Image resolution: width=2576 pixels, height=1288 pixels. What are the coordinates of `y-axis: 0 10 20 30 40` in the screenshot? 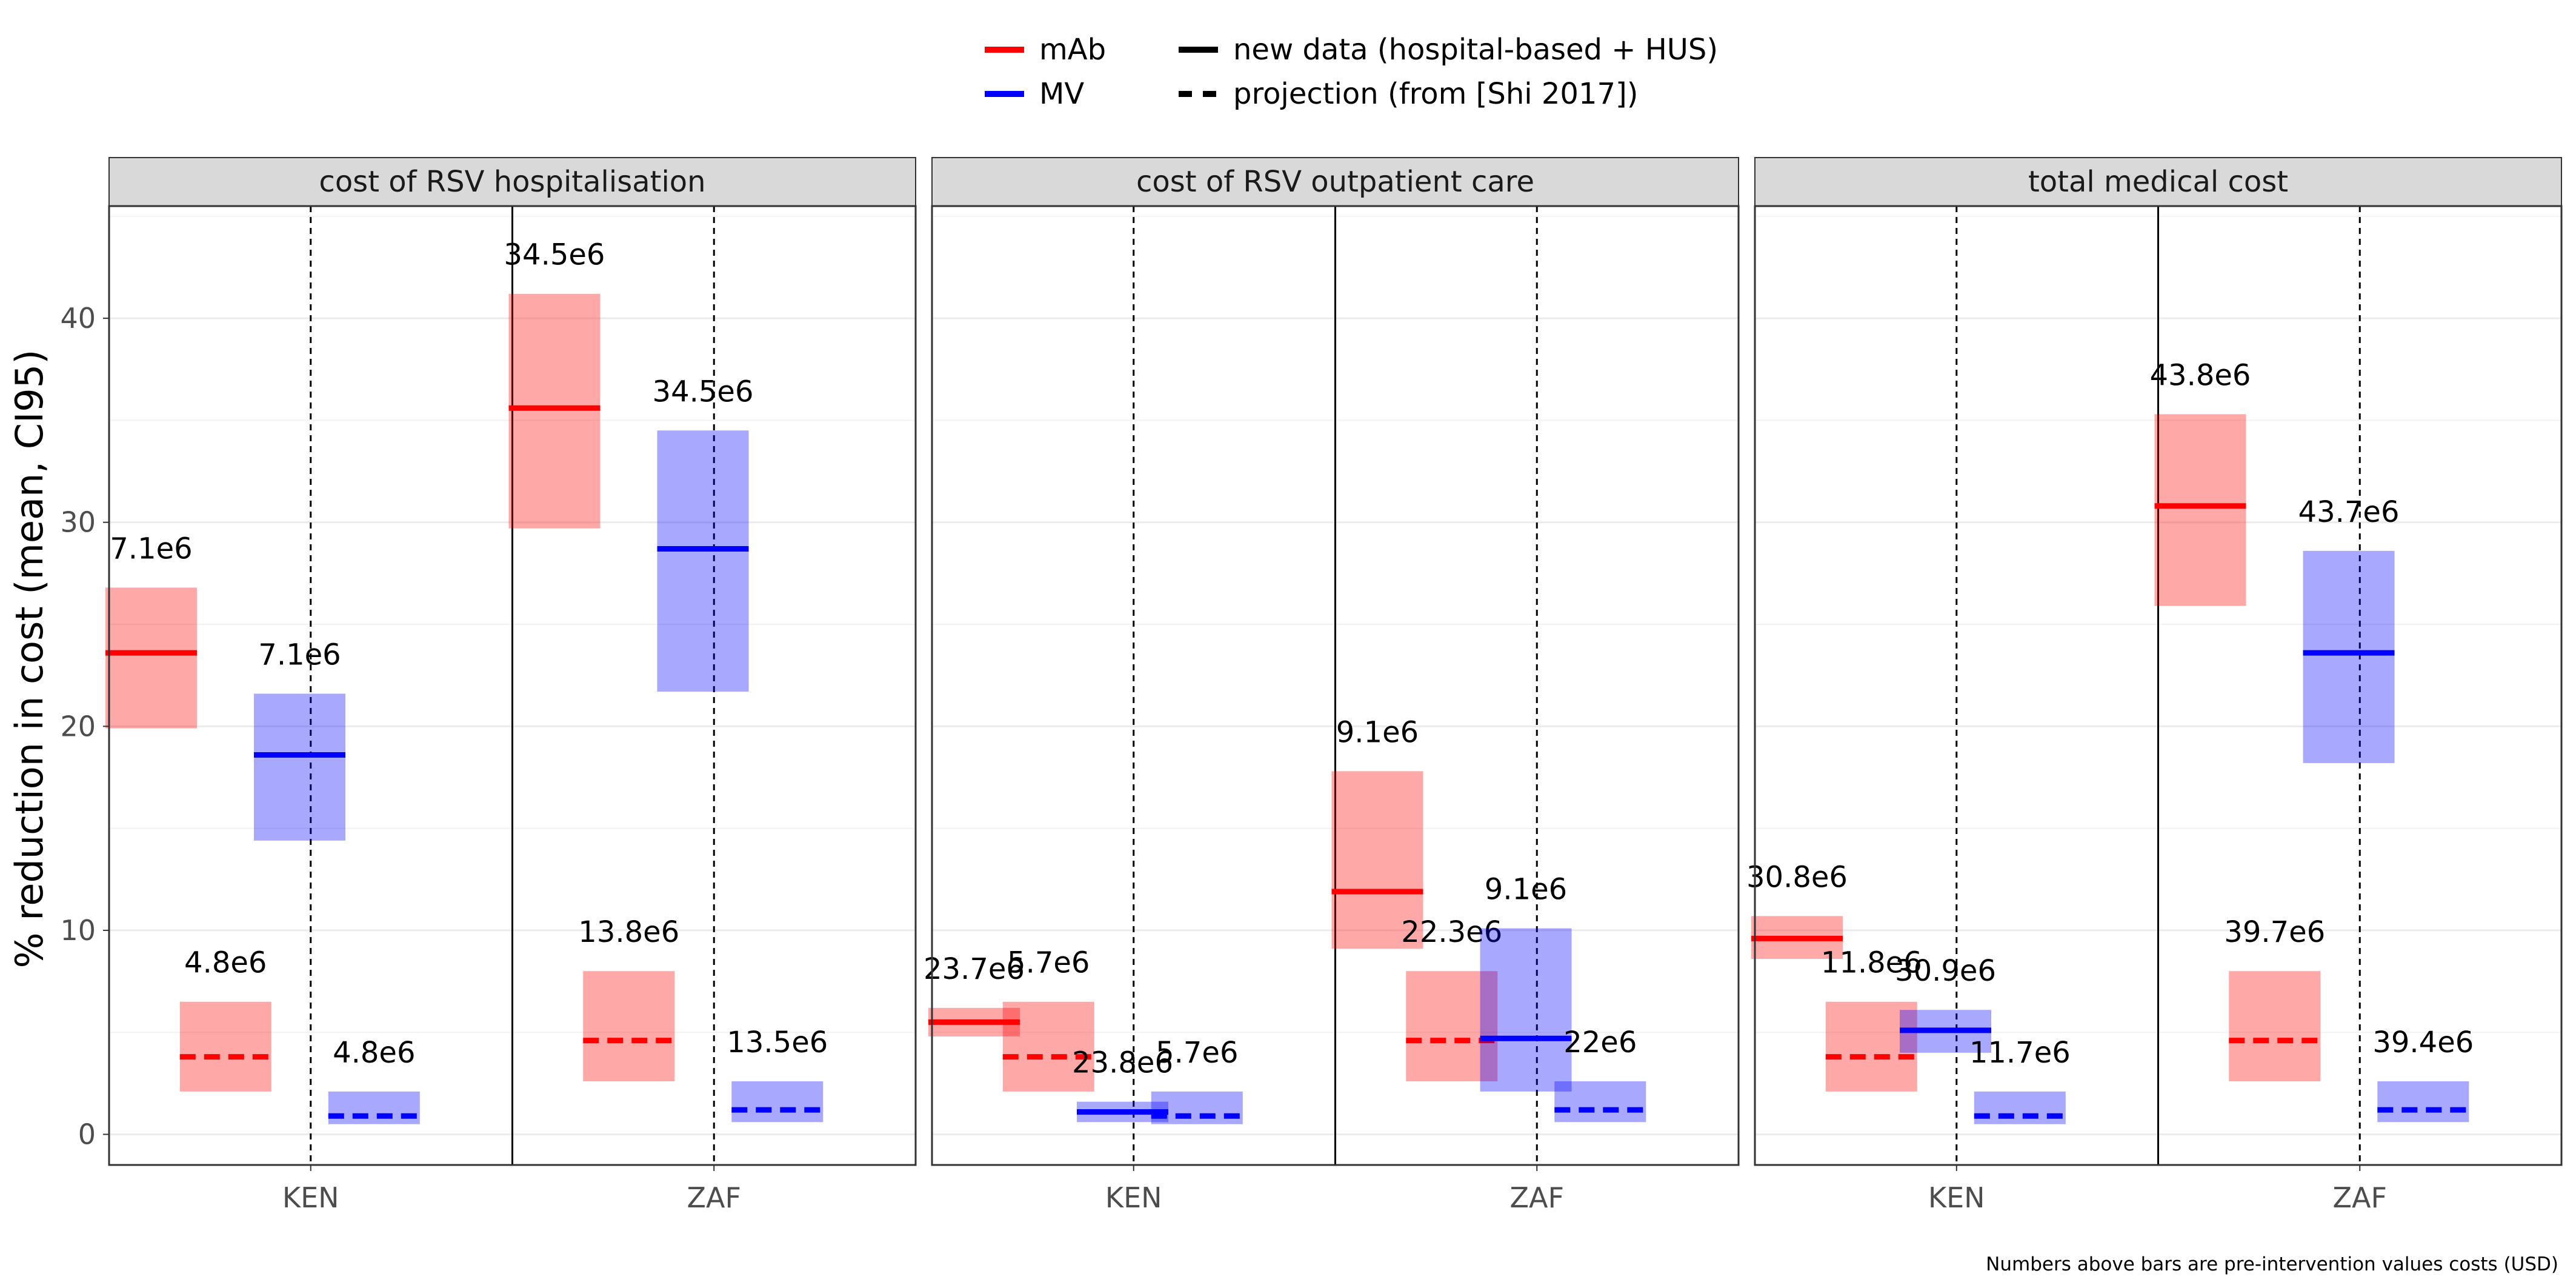 It's located at (84, 727).